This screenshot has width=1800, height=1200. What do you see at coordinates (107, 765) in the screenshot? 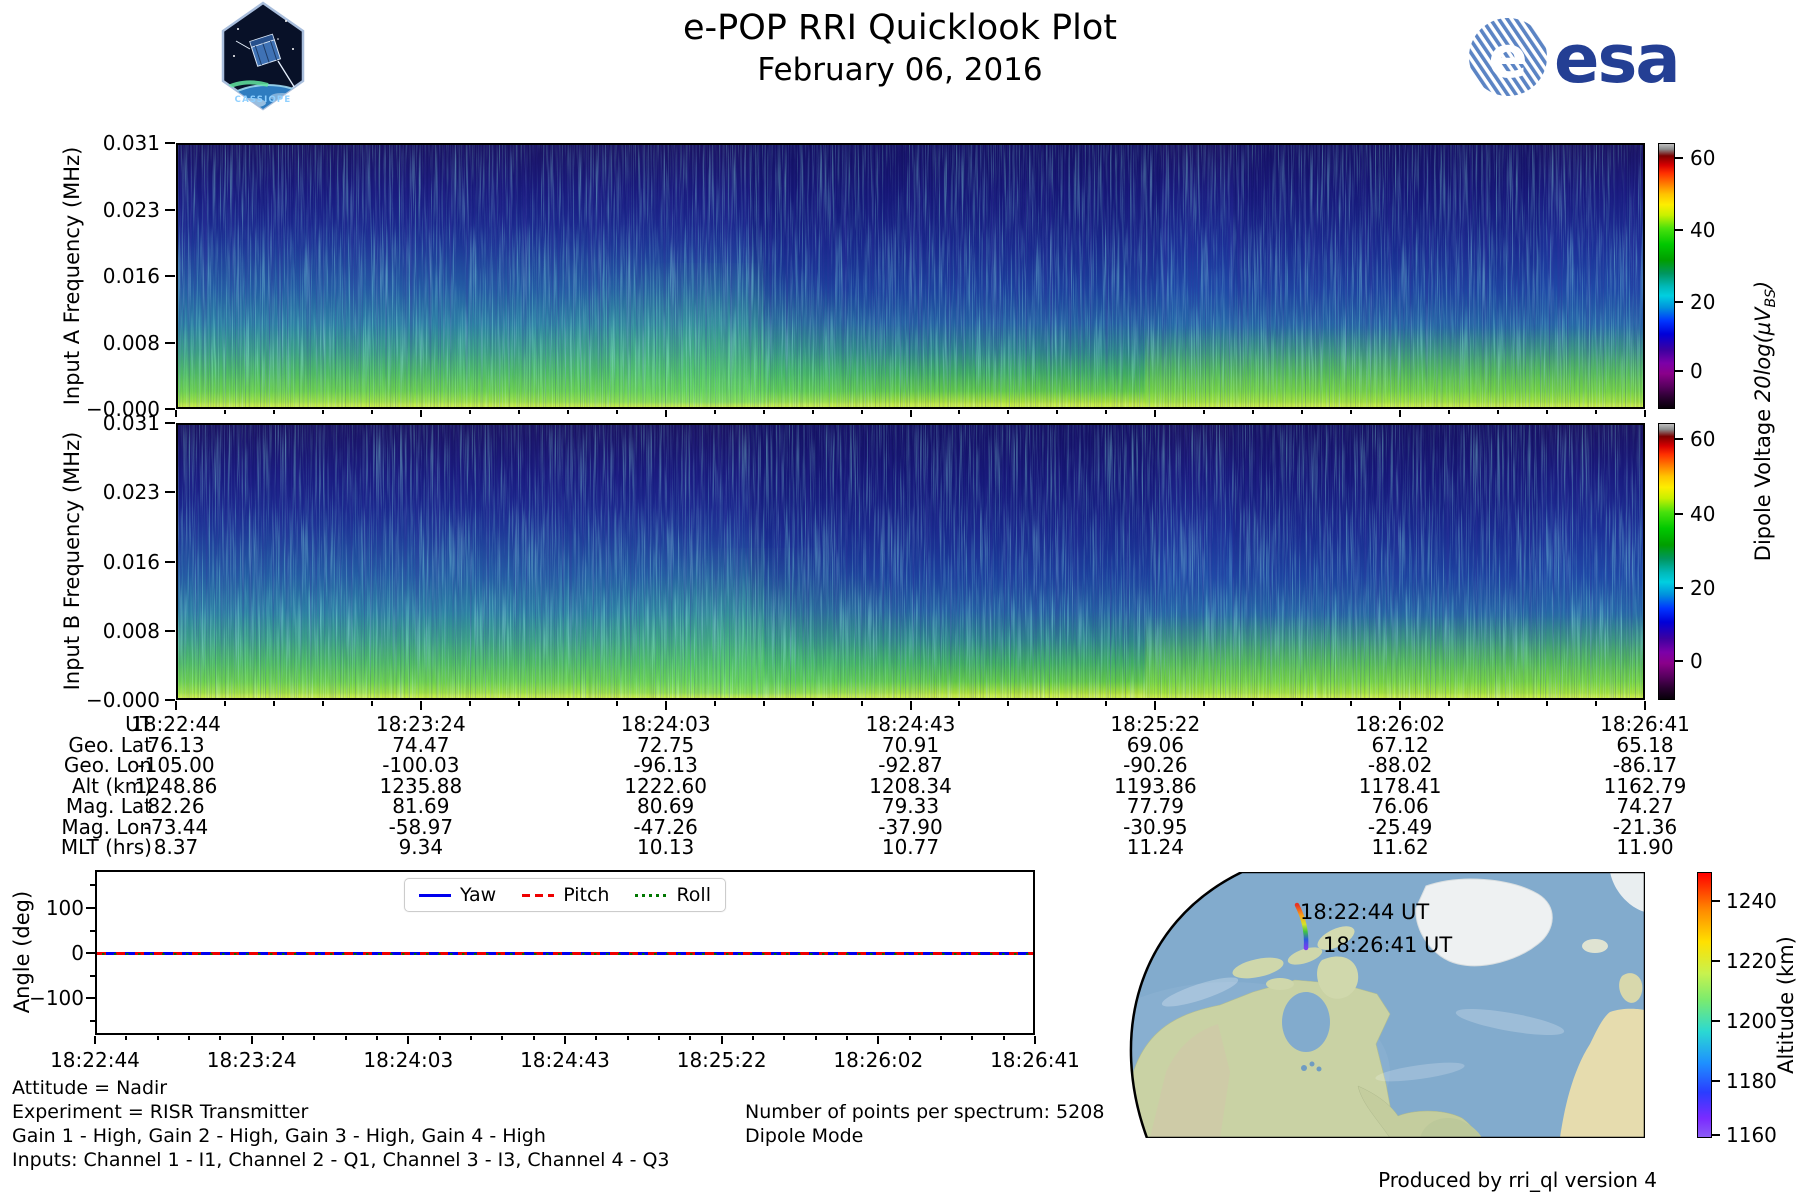
I see `table-row-label: Geo. Lon` at bounding box center [107, 765].